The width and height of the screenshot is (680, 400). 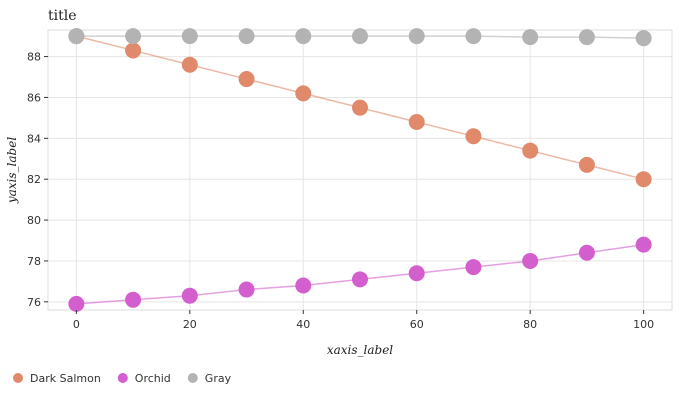 I want to click on y-tick-label: 84, so click(x=34, y=138).